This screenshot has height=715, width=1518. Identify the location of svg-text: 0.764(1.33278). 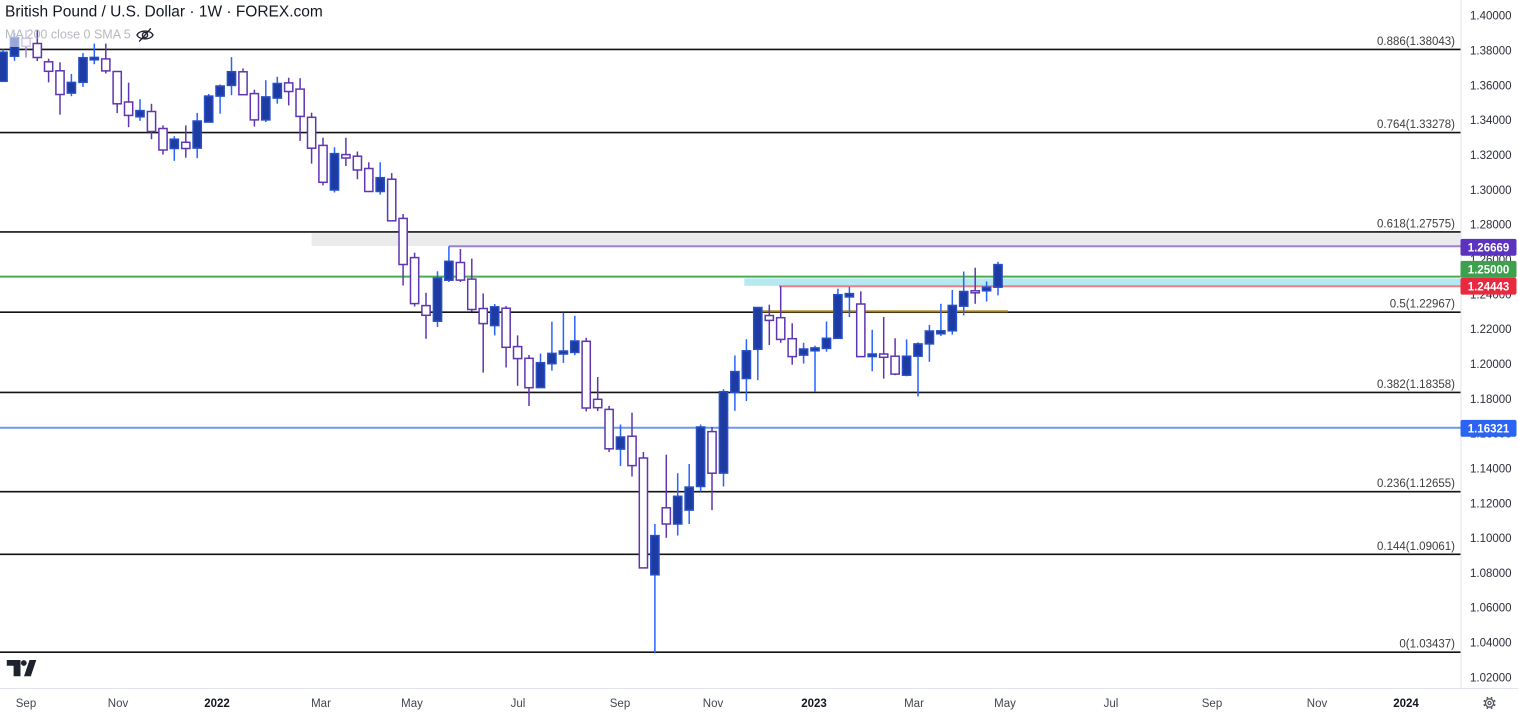
(1416, 125).